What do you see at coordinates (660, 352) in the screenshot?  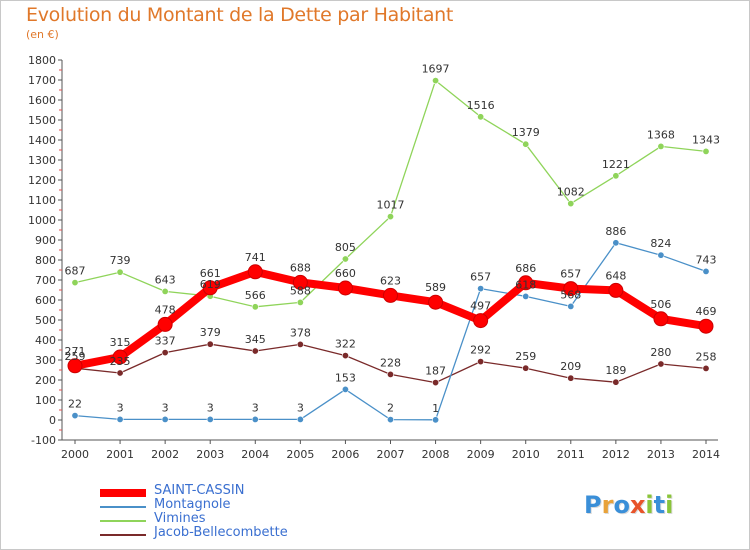 I see `data-label: 280` at bounding box center [660, 352].